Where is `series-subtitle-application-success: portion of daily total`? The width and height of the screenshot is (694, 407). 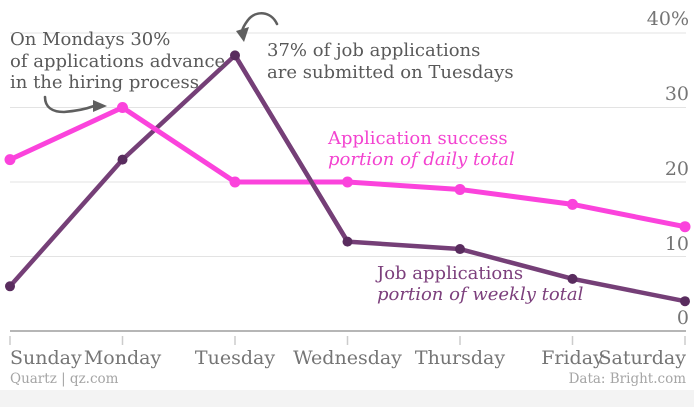
series-subtitle-application-success: portion of daily total is located at coordinates (421, 159).